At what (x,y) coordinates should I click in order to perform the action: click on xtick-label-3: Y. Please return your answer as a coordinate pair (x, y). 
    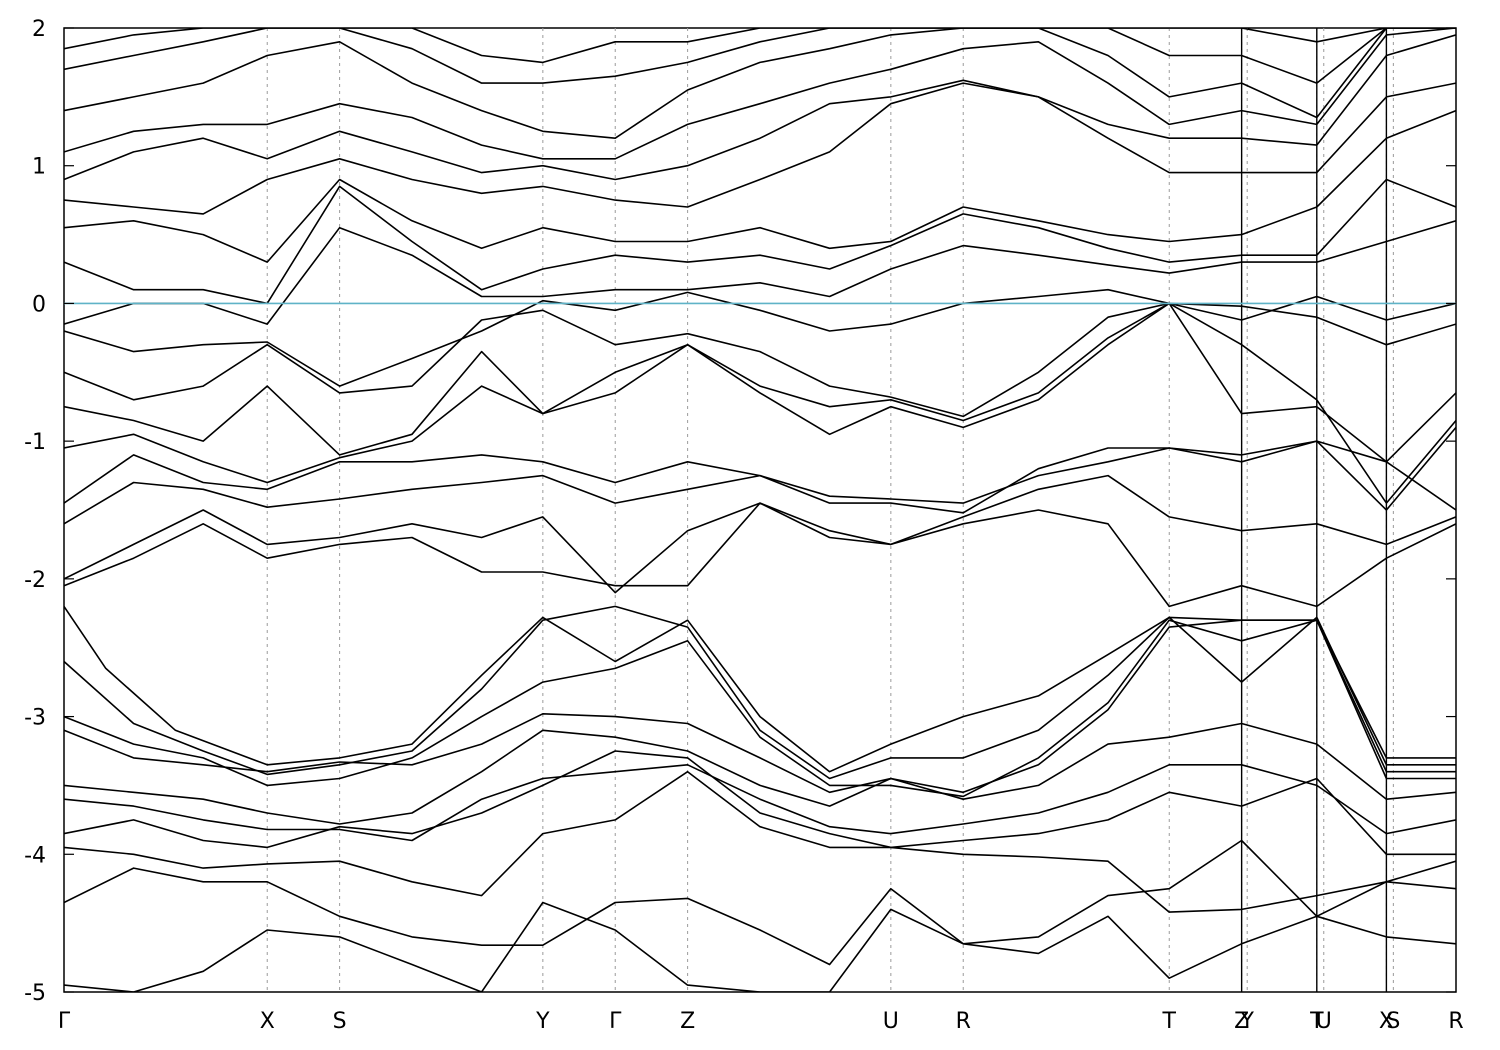
    Looking at the image, I should click on (542, 1021).